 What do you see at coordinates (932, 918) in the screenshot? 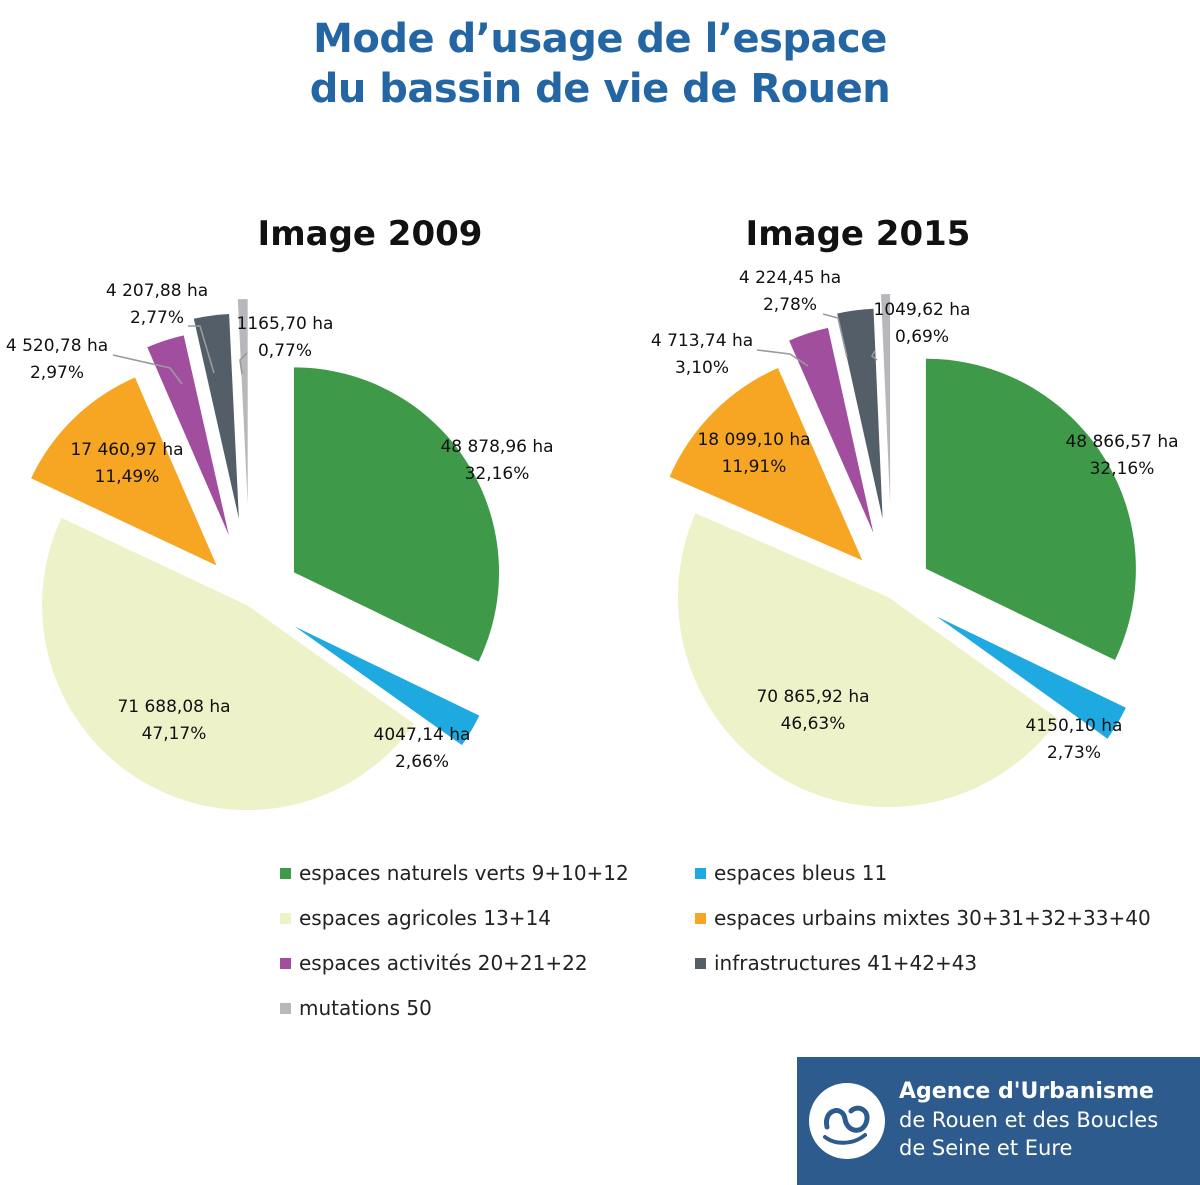
I see `legend-label: espaces urbains mixtes 30+31+32+33+40` at bounding box center [932, 918].